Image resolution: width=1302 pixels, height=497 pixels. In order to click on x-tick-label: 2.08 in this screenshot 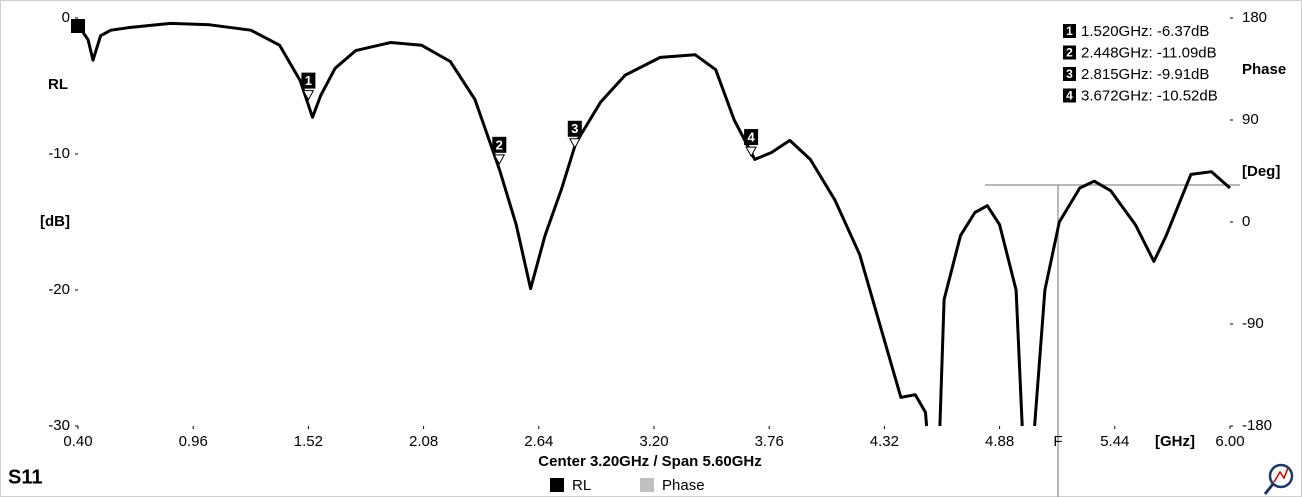, I will do `click(423, 441)`.